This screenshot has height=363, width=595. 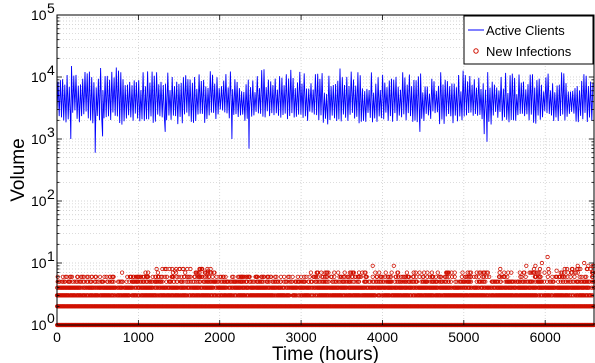 I want to click on legend-label-active-clients: Active Clients, so click(x=525, y=30).